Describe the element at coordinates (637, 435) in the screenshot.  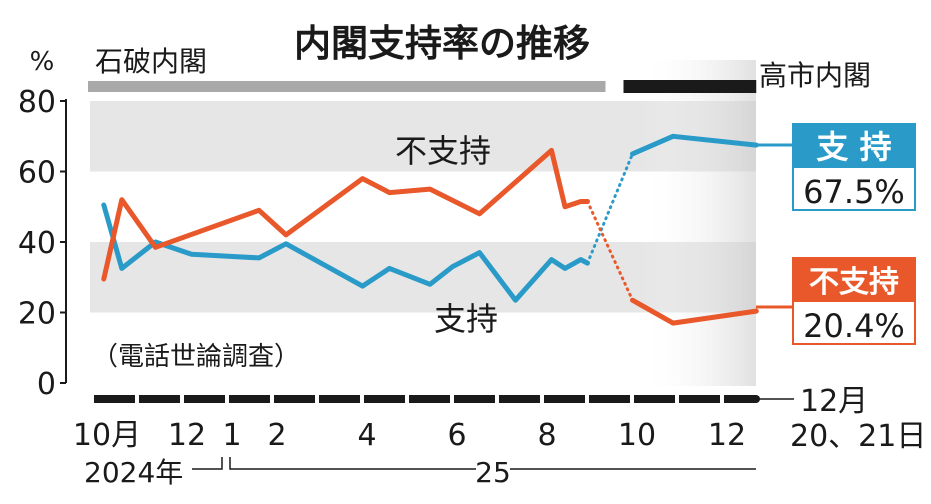
I see `x-tick-label-7: 10` at that location.